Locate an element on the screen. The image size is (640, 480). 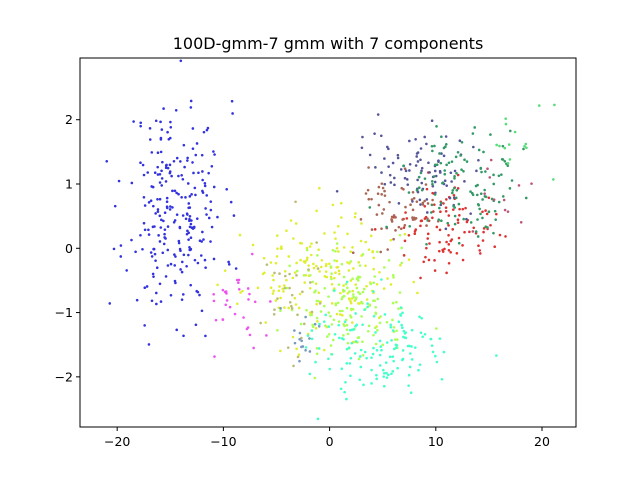
x-tick-label: 10 is located at coordinates (436, 441).